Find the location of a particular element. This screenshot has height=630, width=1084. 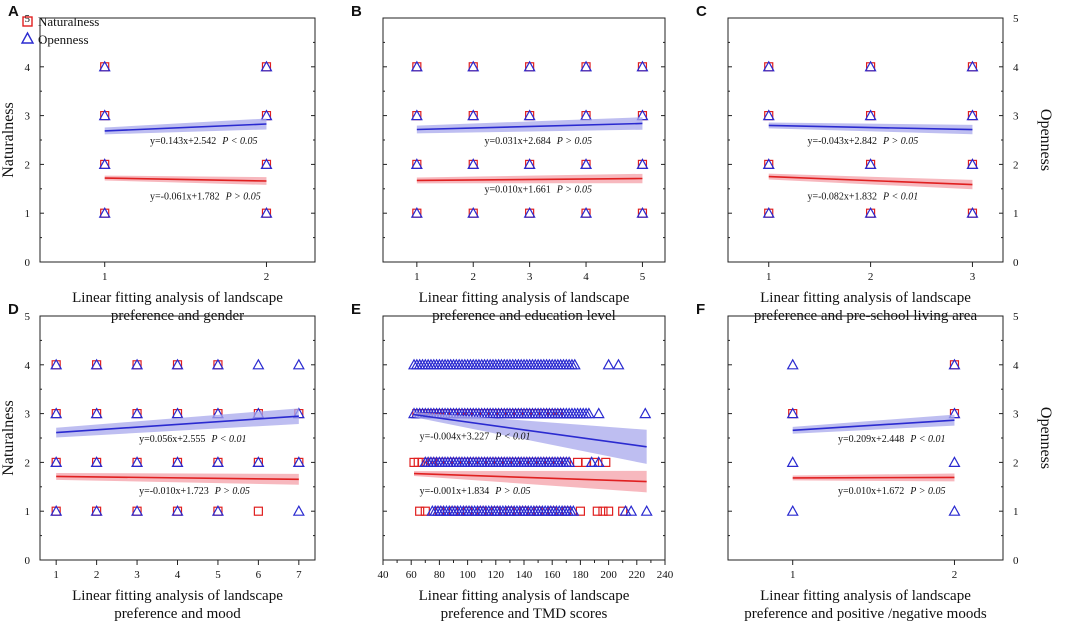

y-tick-label: 5 is located at coordinates (28, 19).